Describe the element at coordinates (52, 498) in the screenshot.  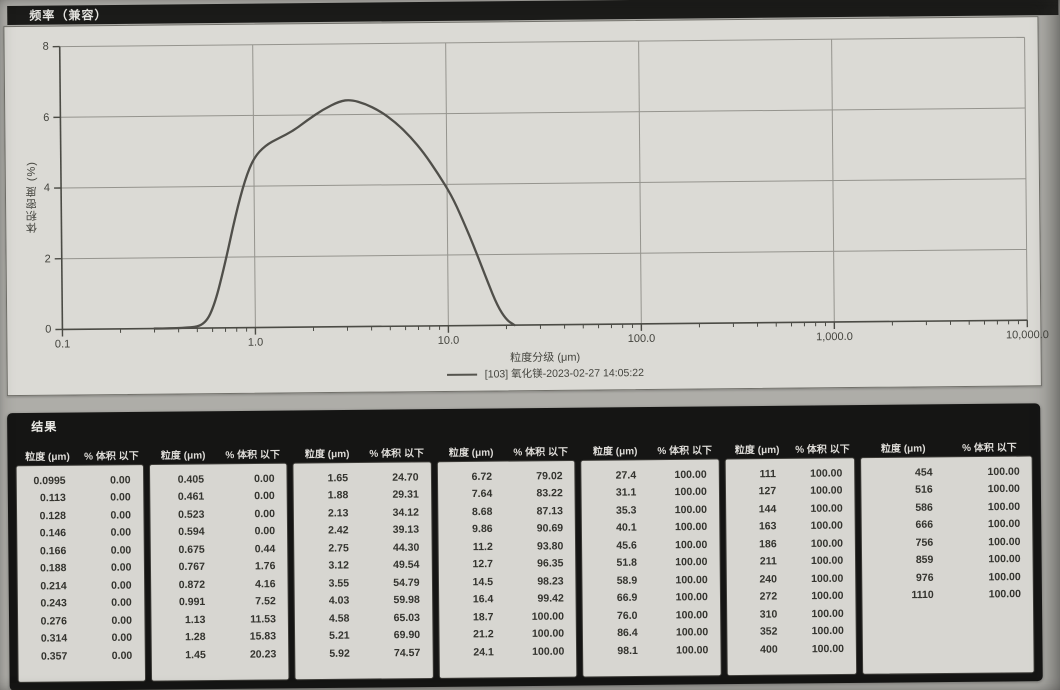
I see `size-value: 0.113` at that location.